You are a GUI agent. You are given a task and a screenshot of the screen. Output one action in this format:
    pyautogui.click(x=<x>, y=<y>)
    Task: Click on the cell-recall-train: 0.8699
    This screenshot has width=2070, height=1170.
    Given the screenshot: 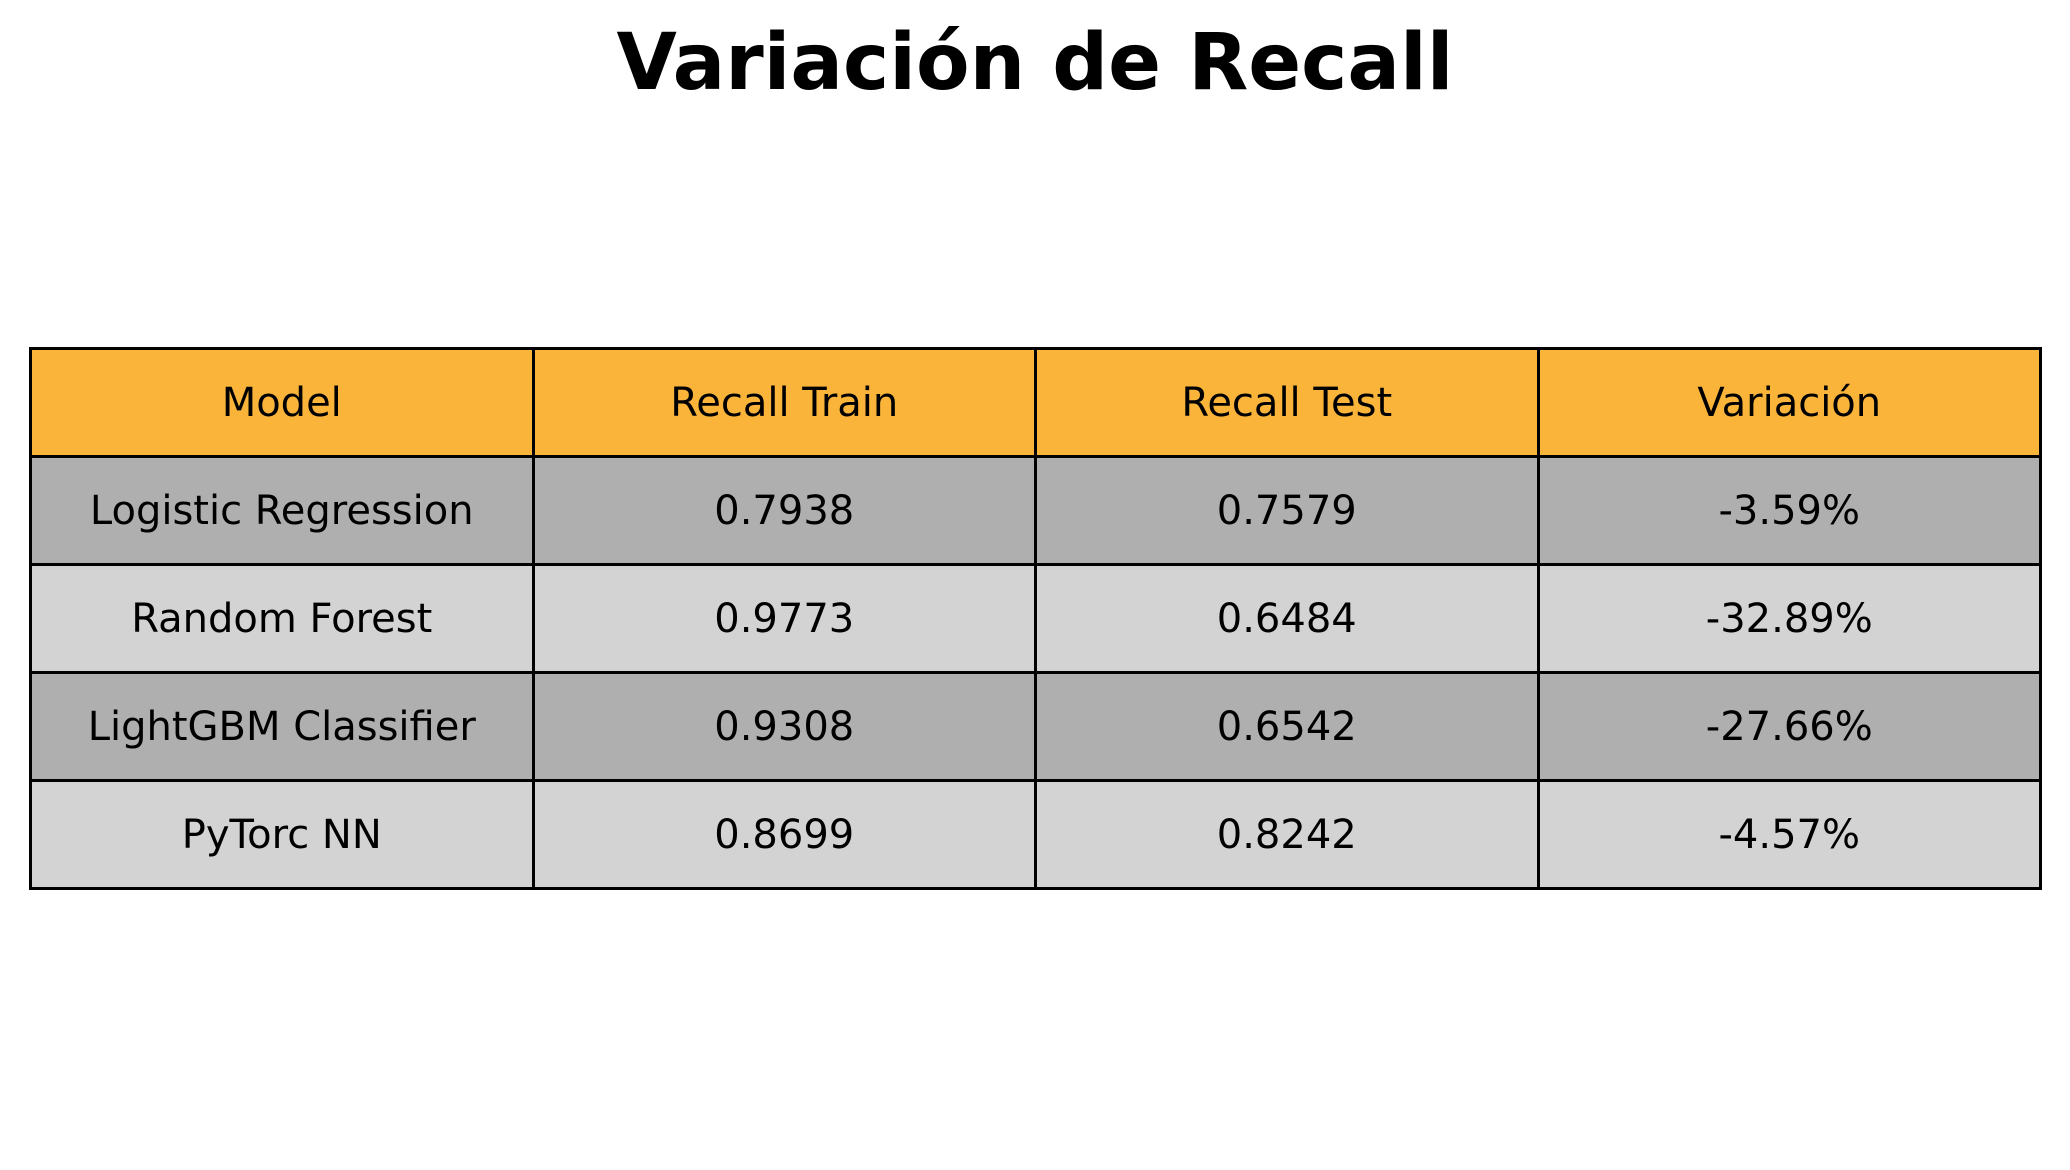 What is the action you would take?
    pyautogui.click(x=784, y=834)
    